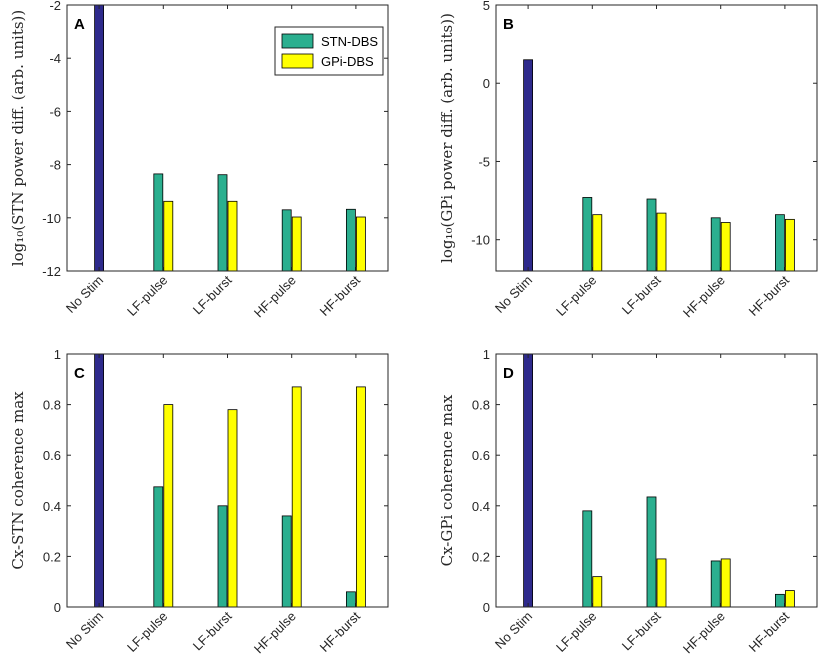  Describe the element at coordinates (18, 480) in the screenshot. I see `y-axis-label: Cx-STN coherence max` at that location.